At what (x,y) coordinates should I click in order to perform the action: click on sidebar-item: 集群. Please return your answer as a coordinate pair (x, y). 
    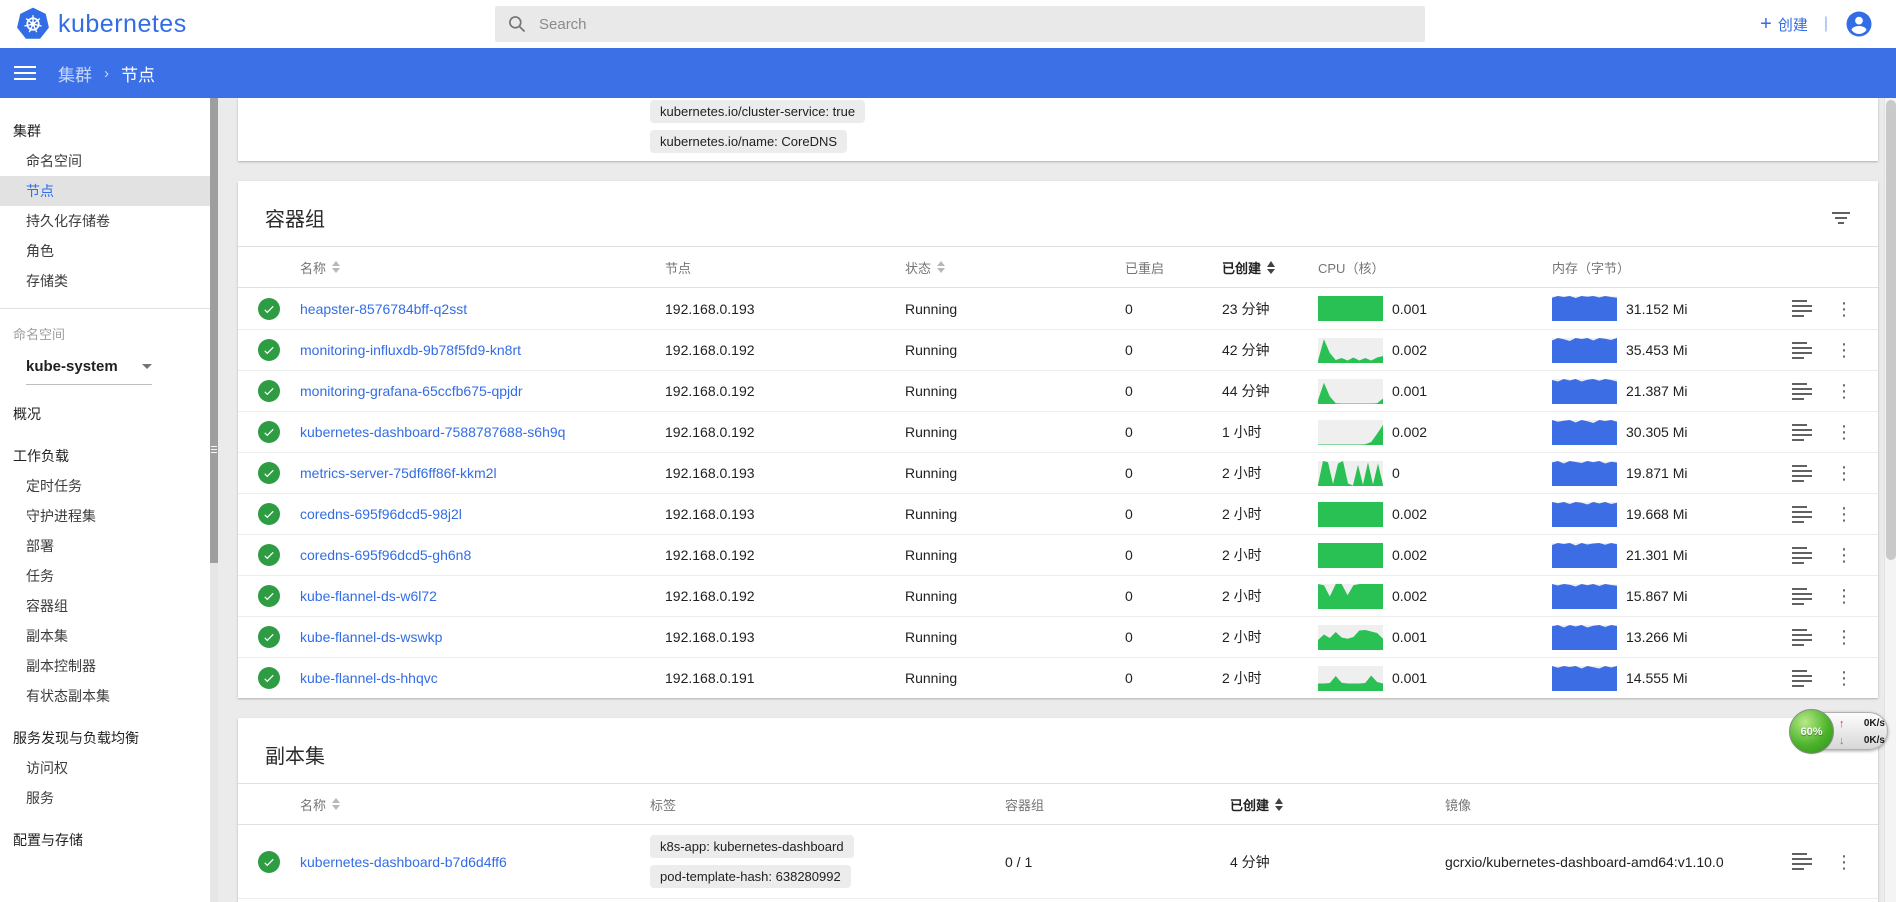
    Looking at the image, I should click on (27, 131).